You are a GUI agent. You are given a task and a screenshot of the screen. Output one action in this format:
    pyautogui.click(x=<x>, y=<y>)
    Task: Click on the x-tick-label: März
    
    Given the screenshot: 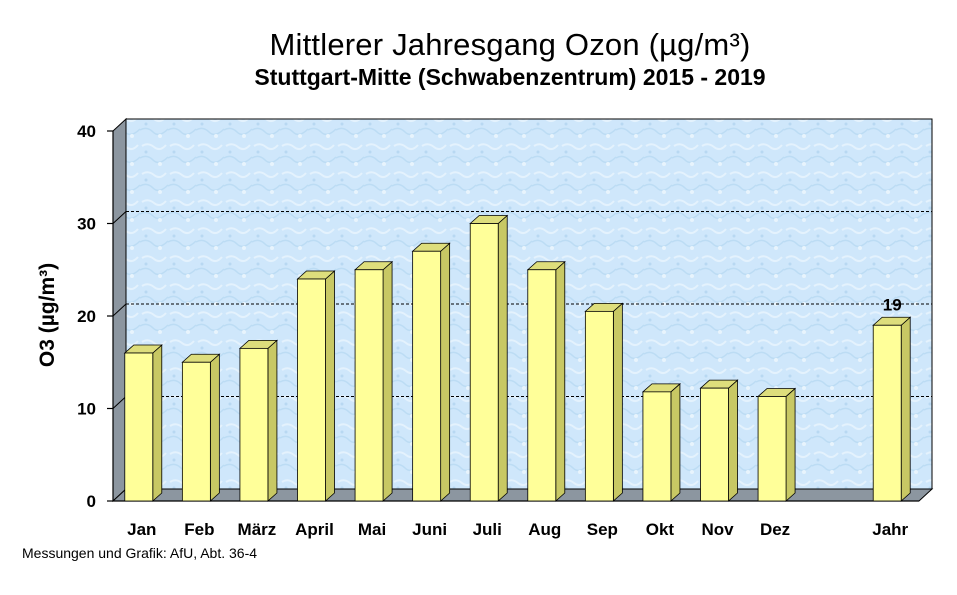 What is the action you would take?
    pyautogui.click(x=257, y=529)
    